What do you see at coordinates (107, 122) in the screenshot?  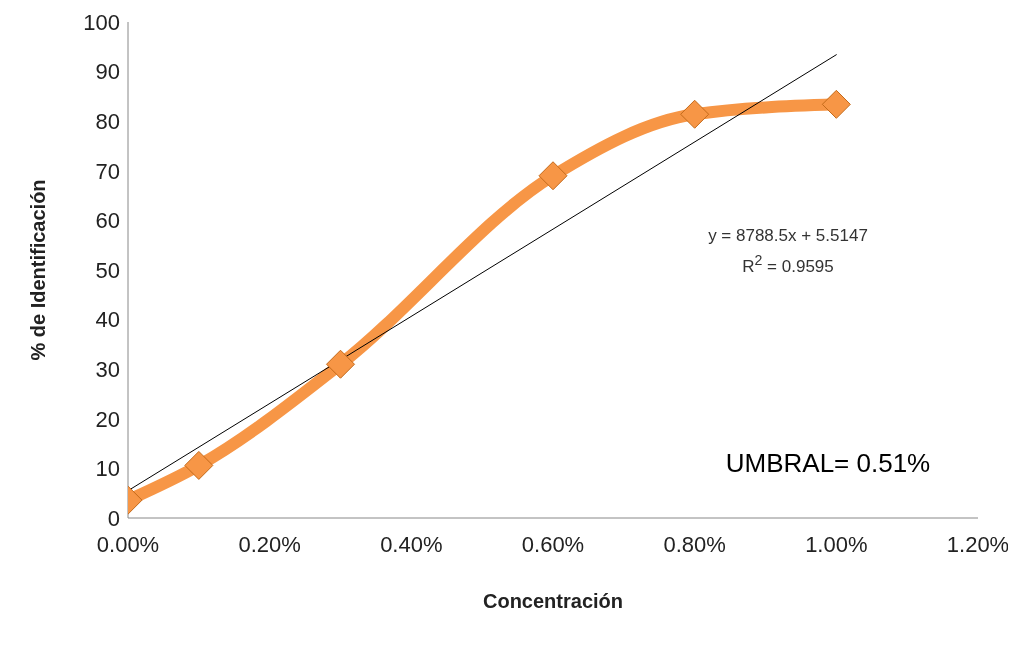 I see `y-tick-label: 80` at bounding box center [107, 122].